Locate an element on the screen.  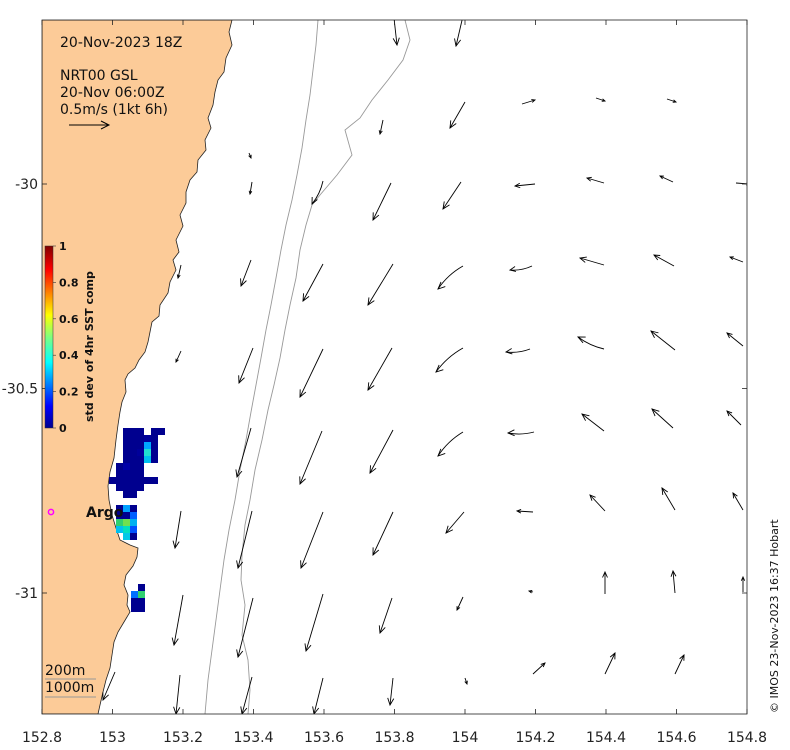
colorbar-tick-label: 0.6 is located at coordinates (69, 319).